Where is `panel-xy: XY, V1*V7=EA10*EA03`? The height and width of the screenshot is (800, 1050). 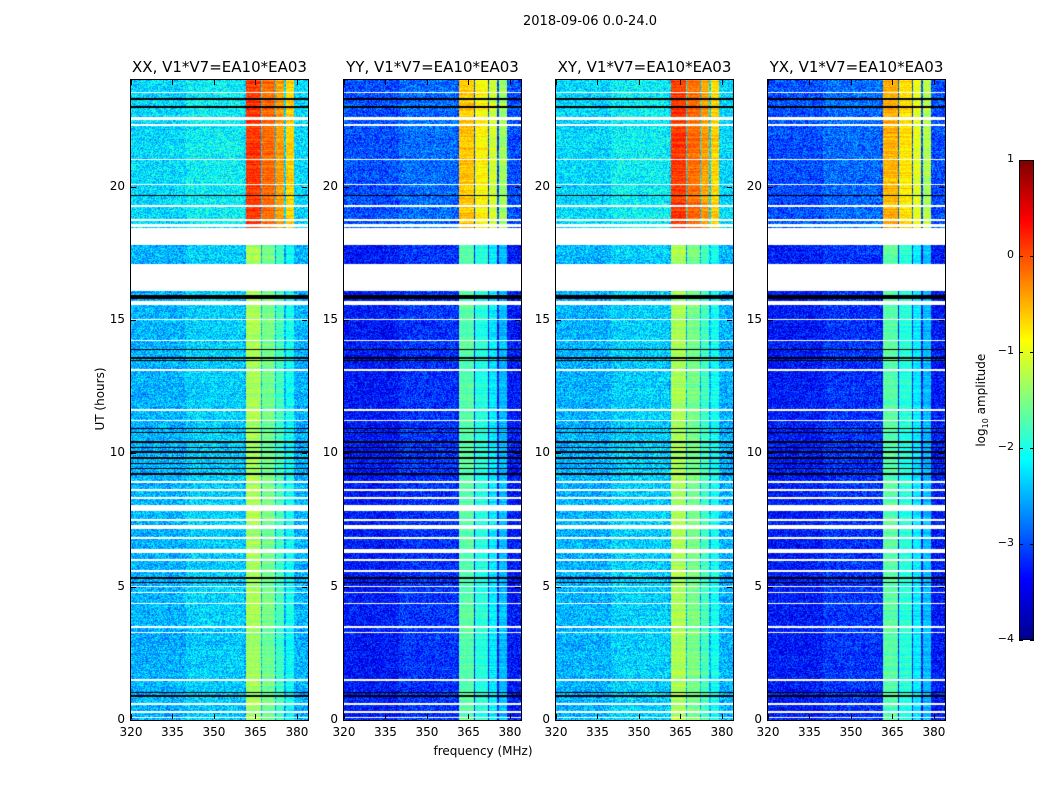 panel-xy: XY, V1*V7=EA10*EA03 is located at coordinates (644, 389).